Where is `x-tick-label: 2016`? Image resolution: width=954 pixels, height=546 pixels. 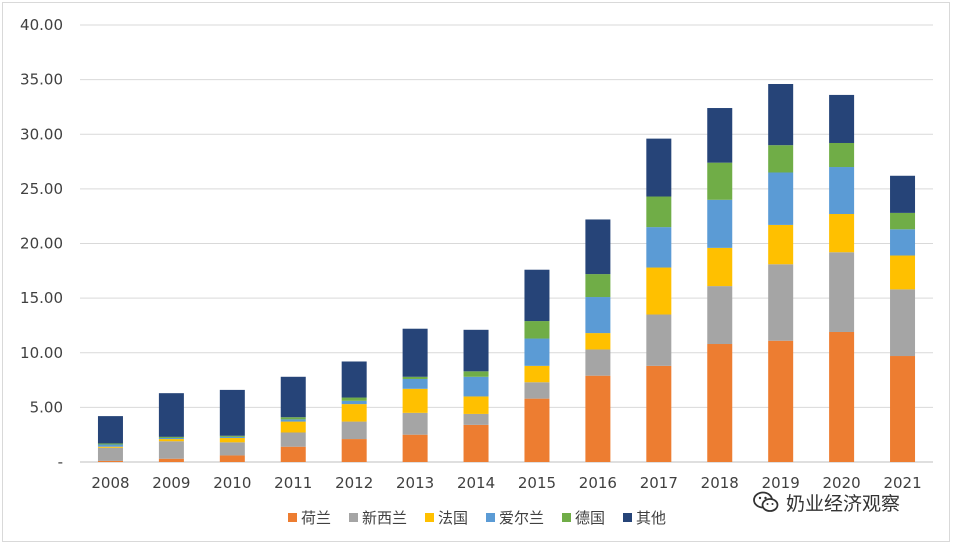 x-tick-label: 2016 is located at coordinates (598, 483).